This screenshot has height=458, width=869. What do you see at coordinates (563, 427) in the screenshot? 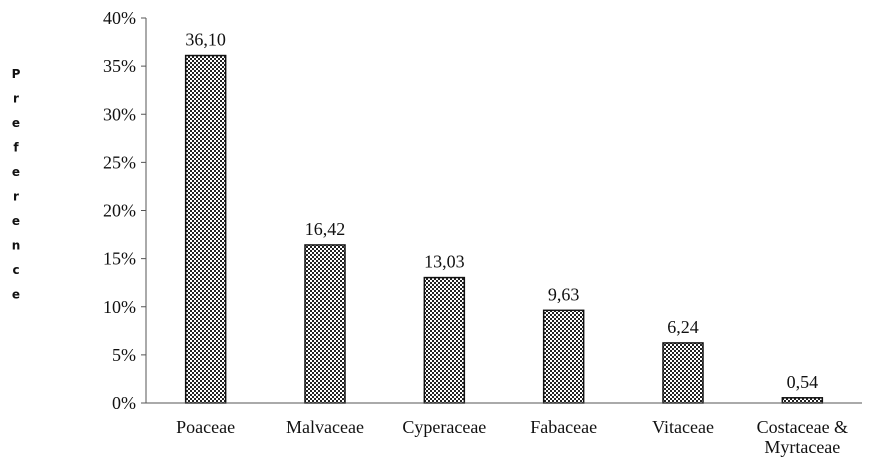
I see `x-tick-label: Fabaceae` at bounding box center [563, 427].